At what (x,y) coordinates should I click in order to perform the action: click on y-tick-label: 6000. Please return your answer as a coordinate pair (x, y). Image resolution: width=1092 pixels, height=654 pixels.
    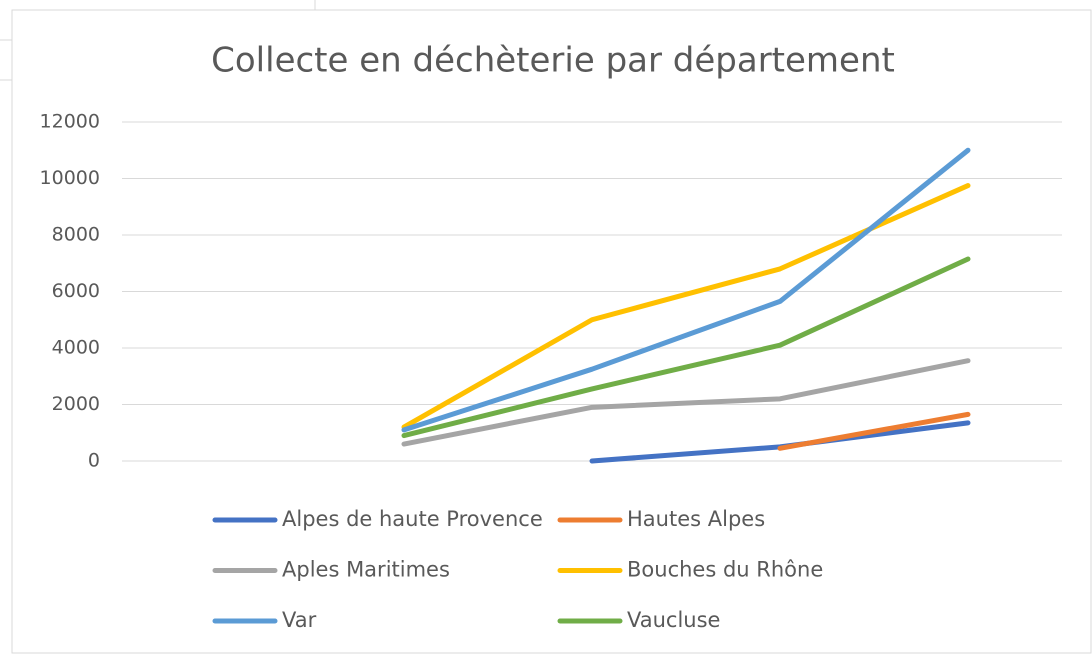
    Looking at the image, I should click on (76, 291).